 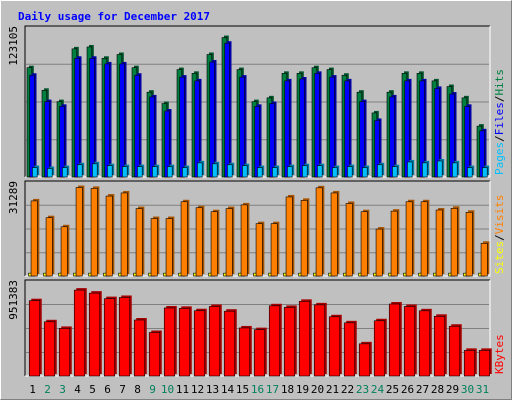 I want to click on chart-title: Daily usage for December 2017, so click(x=114, y=16).